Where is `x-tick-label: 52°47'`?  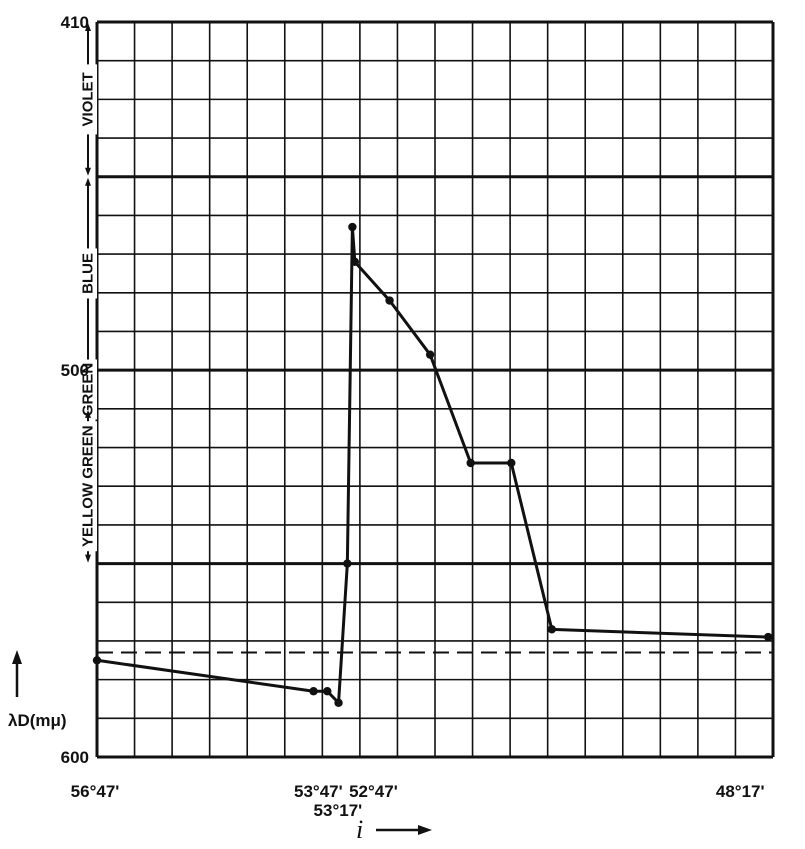
x-tick-label: 52°47' is located at coordinates (373, 791).